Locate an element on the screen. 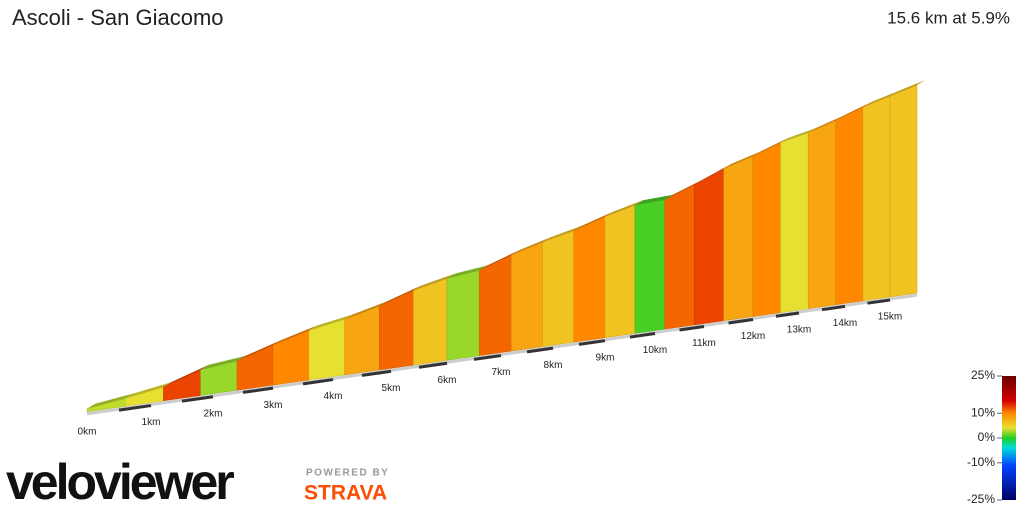 The height and width of the screenshot is (512, 1024). color-scale-bar is located at coordinates (1009, 438).